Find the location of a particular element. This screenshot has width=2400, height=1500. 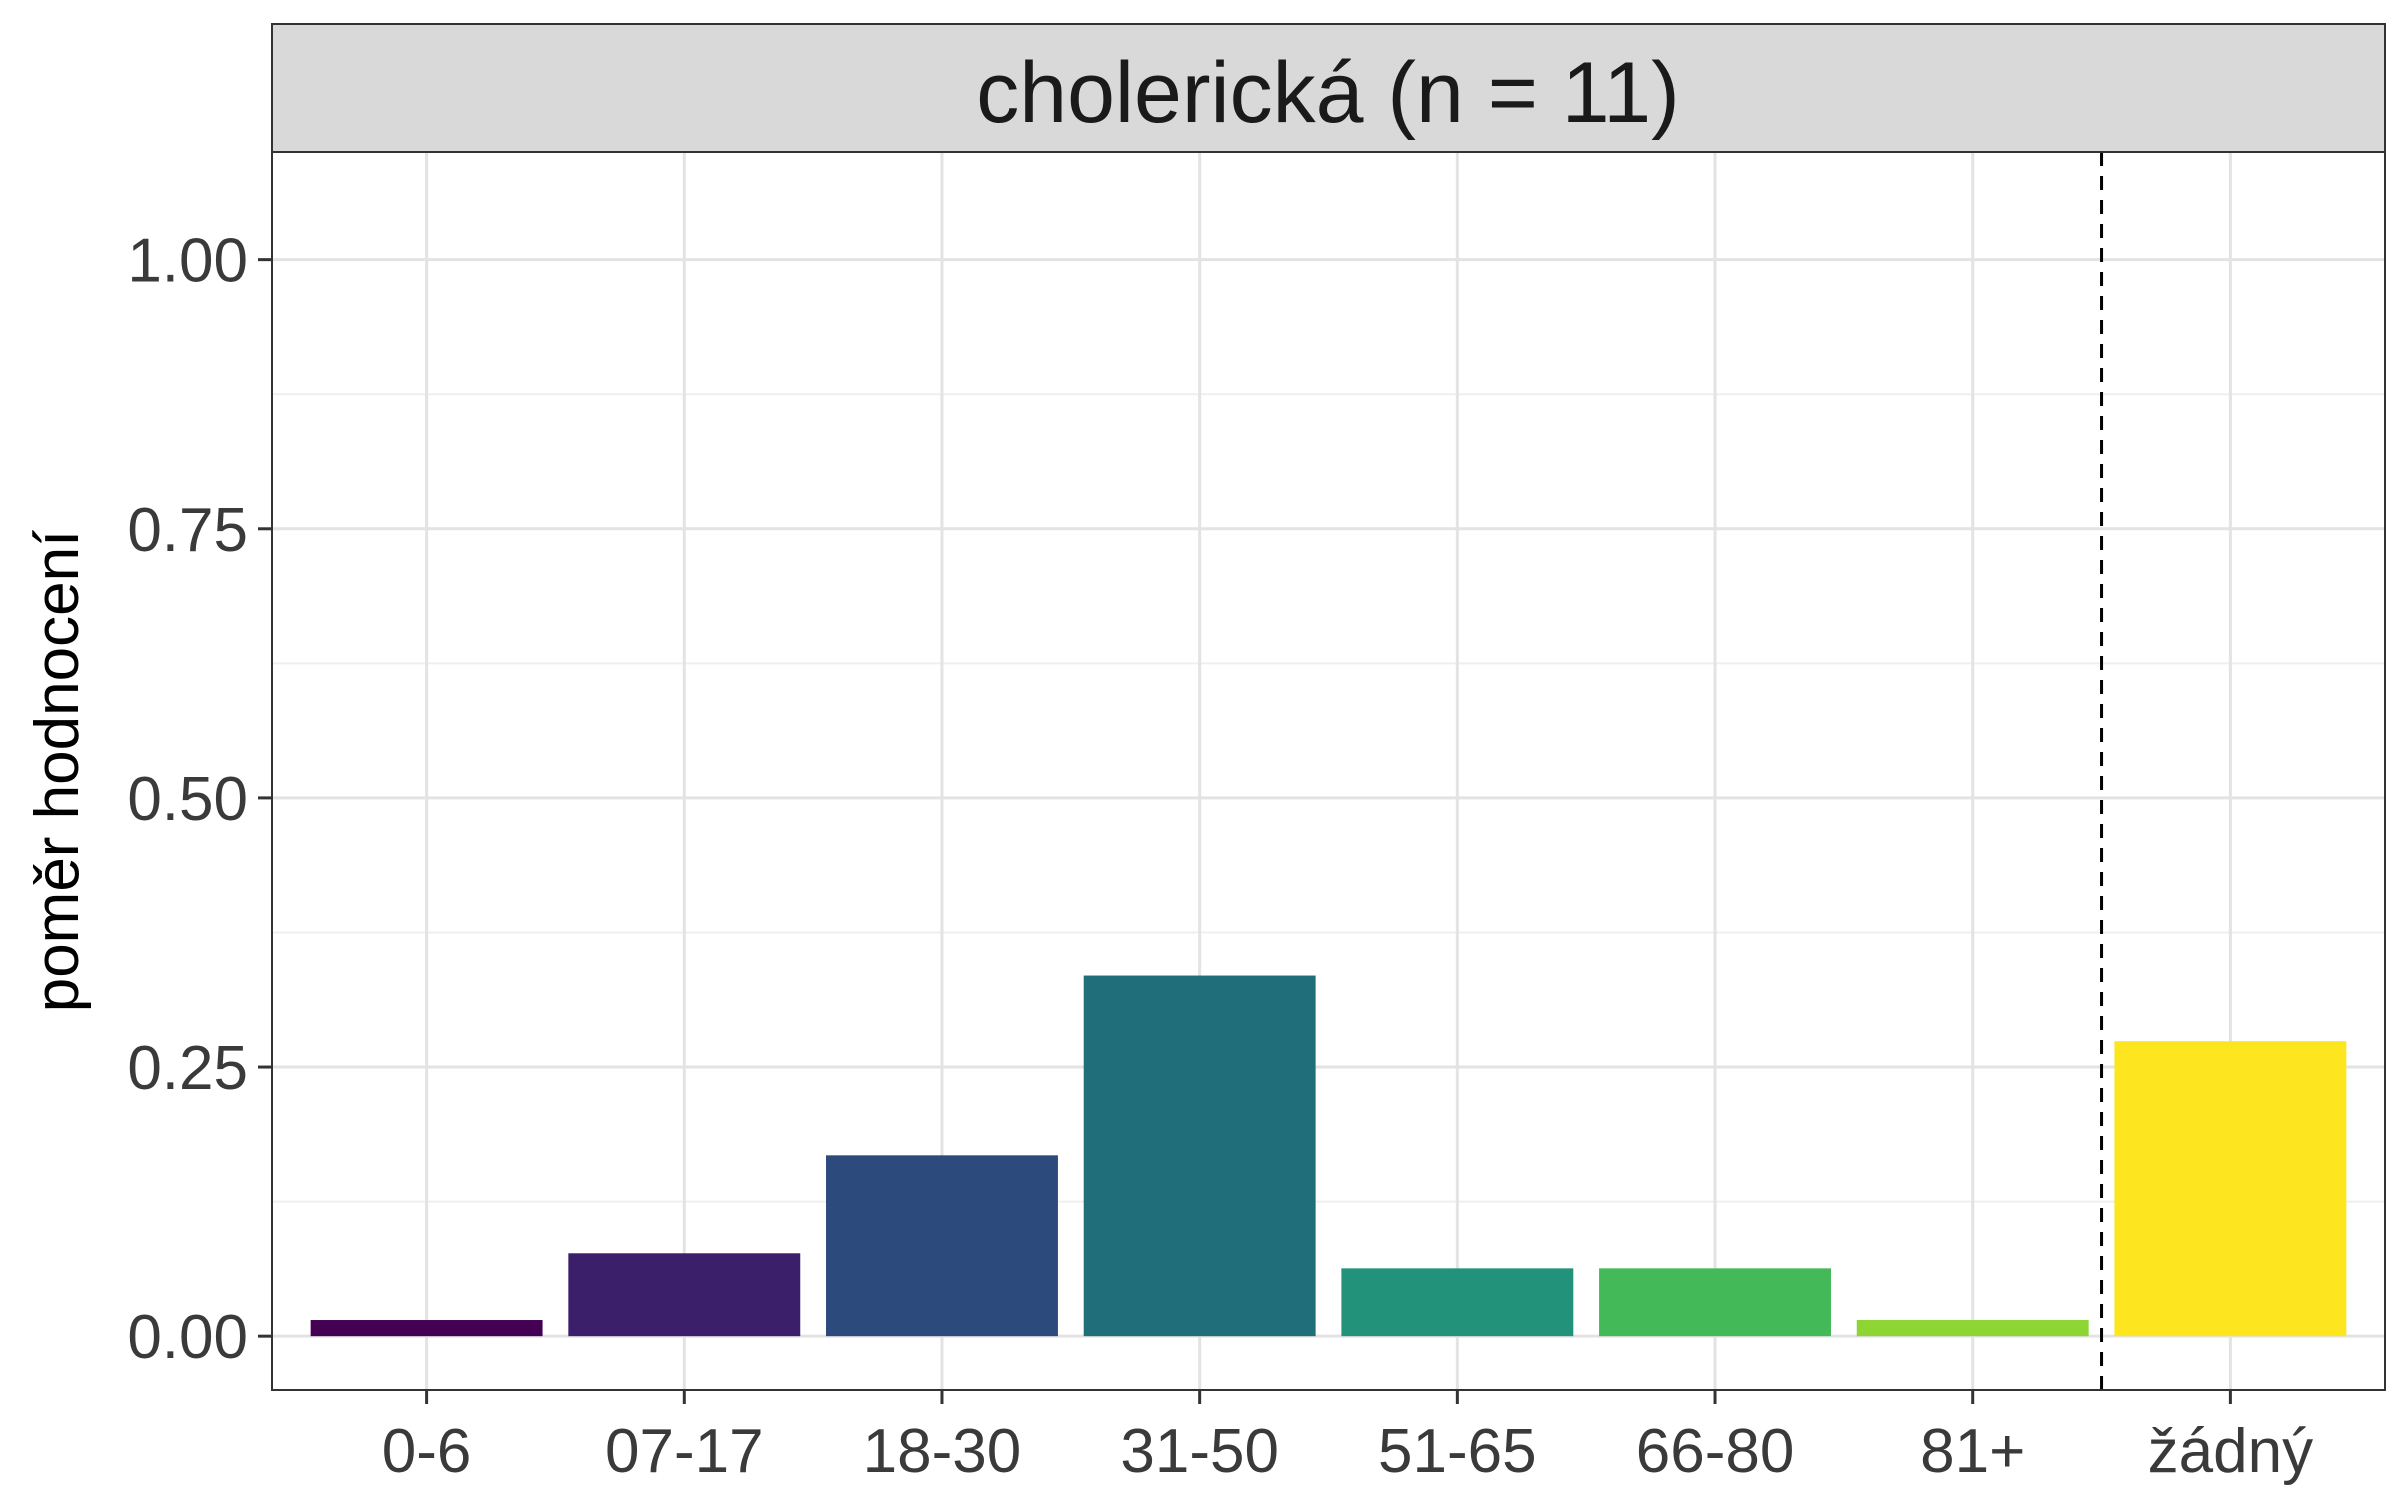

y-axis: 0.00 0.25 0.50 0.75 1.00 is located at coordinates (199, 799).